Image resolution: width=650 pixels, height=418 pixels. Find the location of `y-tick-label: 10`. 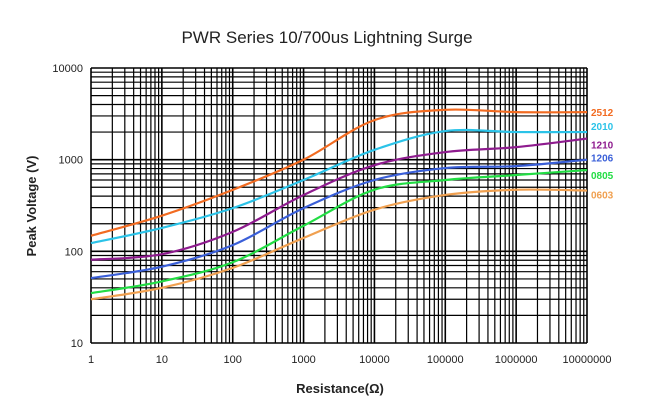

y-tick-label: 10 is located at coordinates (77, 344).